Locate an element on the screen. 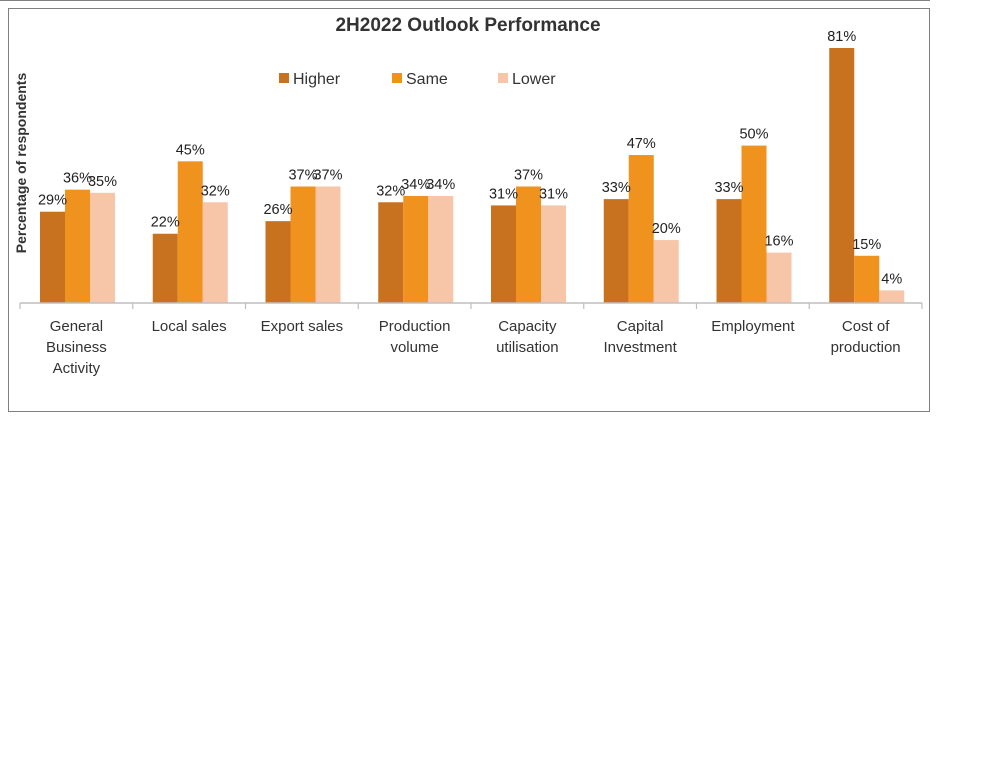  value-label-higher-1: 22% is located at coordinates (165, 223).